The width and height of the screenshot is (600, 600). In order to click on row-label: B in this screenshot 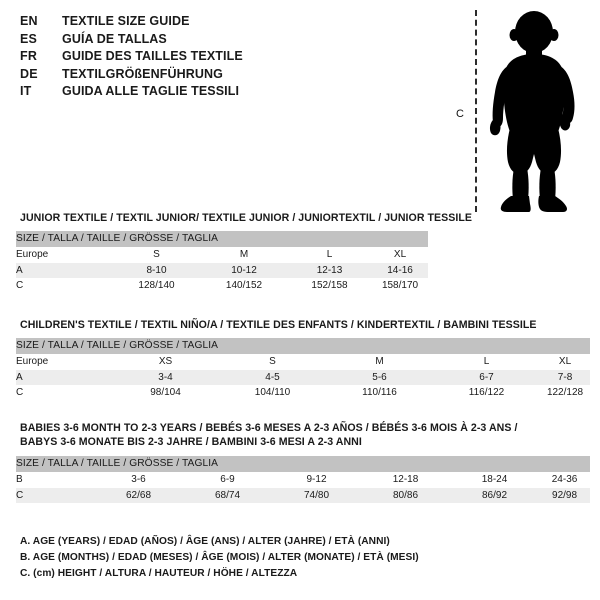, I will do `click(55, 480)`.